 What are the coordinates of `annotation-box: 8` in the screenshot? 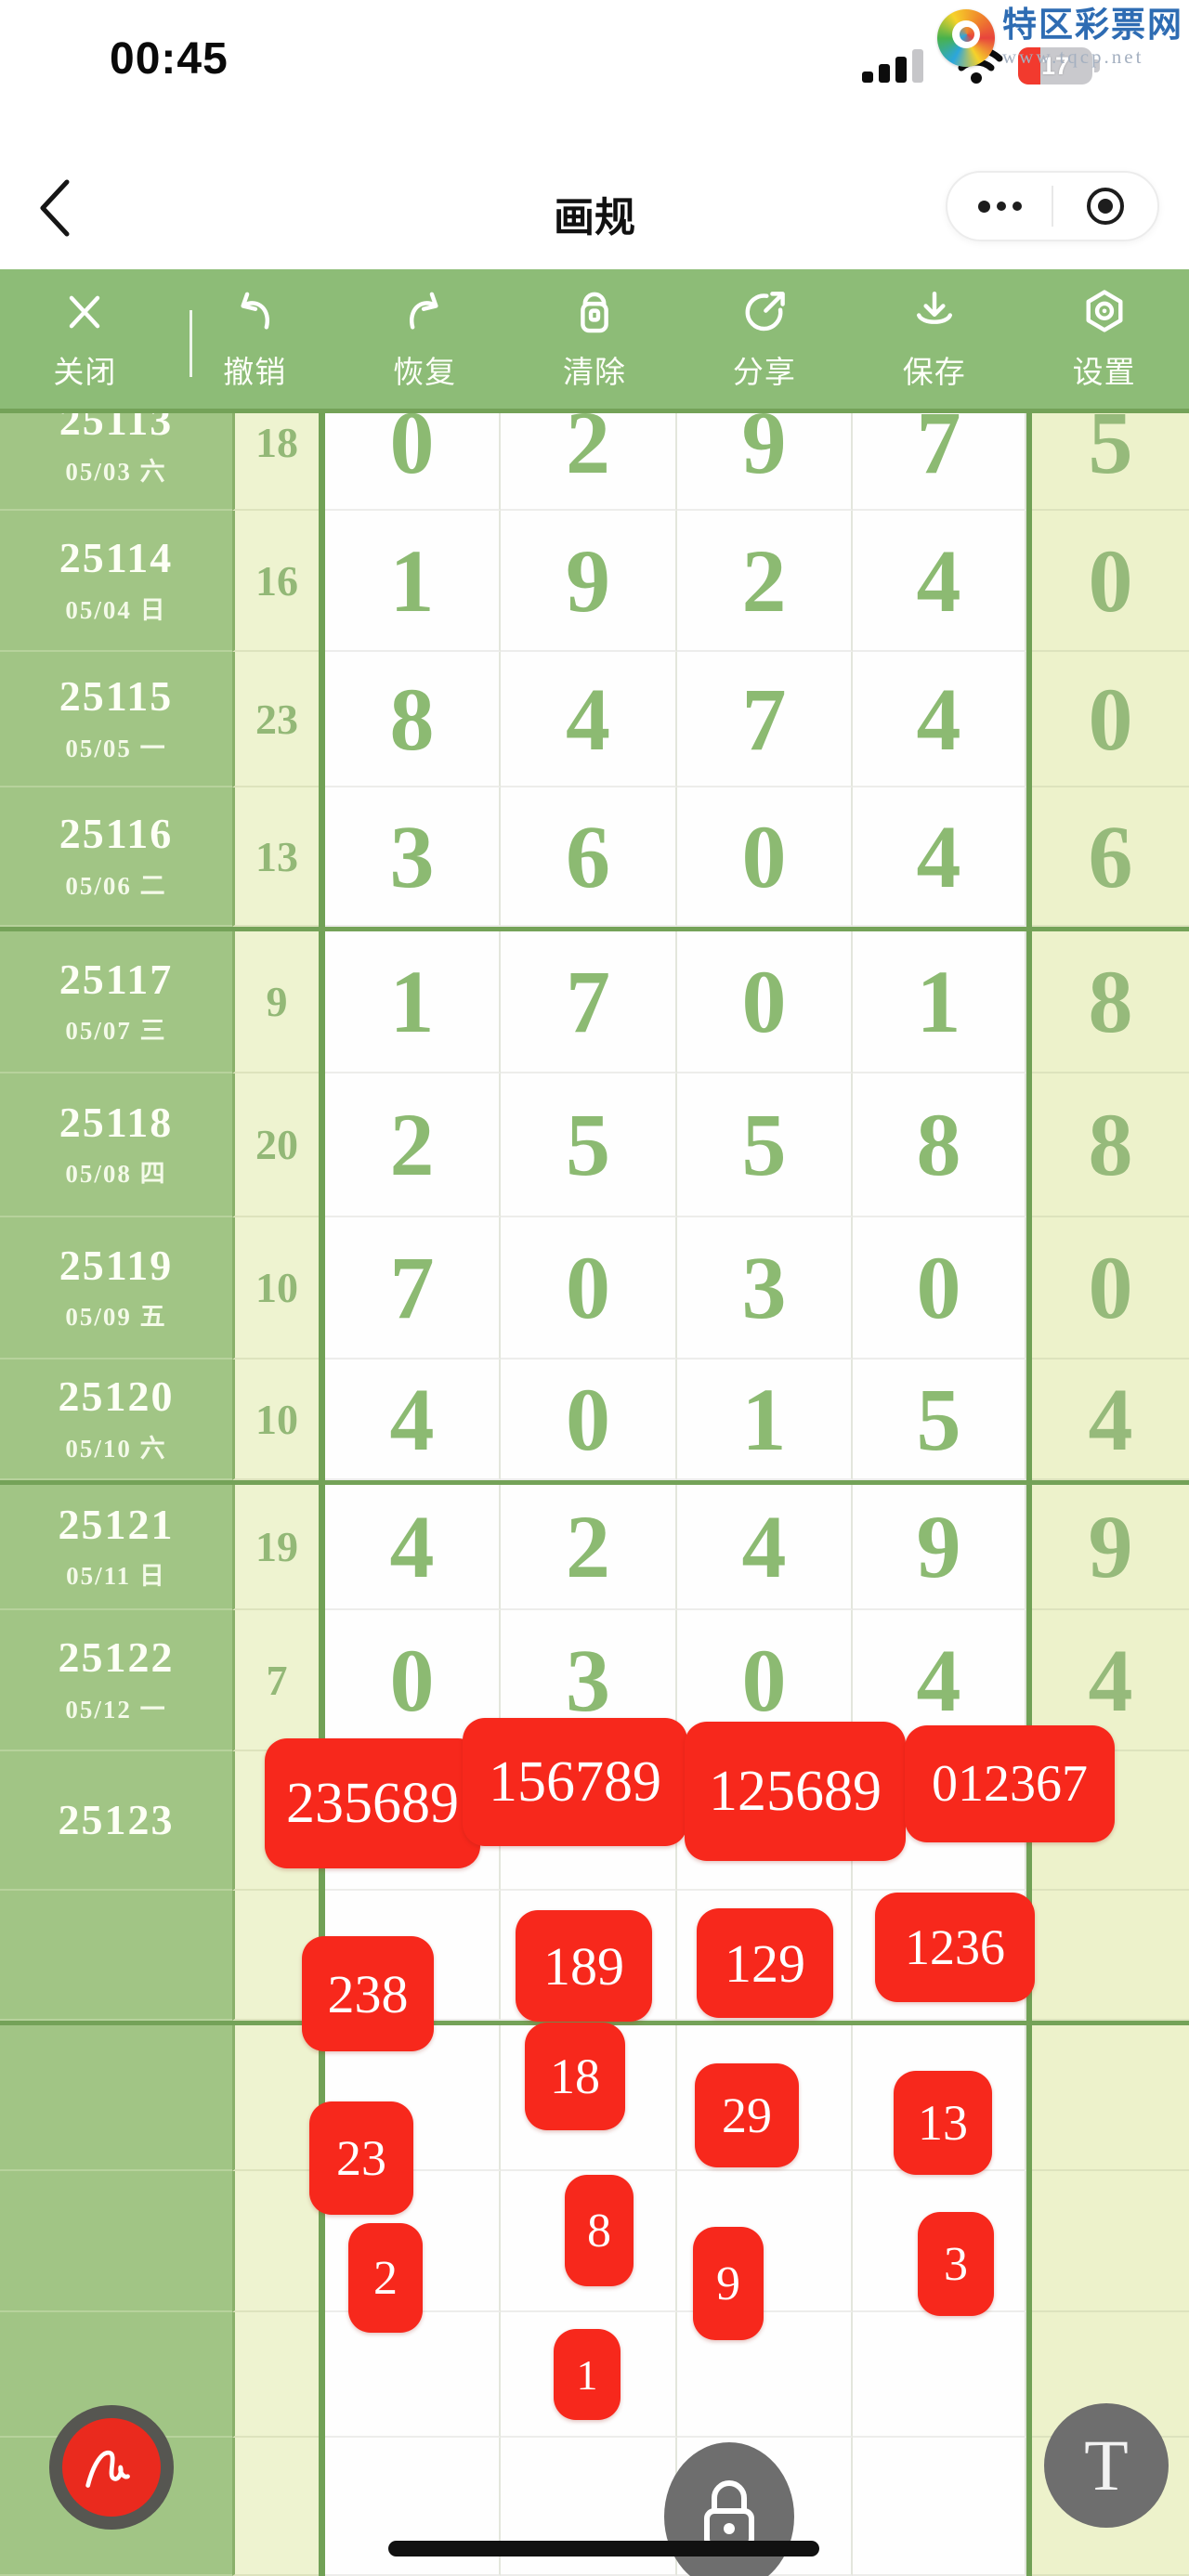 It's located at (599, 2230).